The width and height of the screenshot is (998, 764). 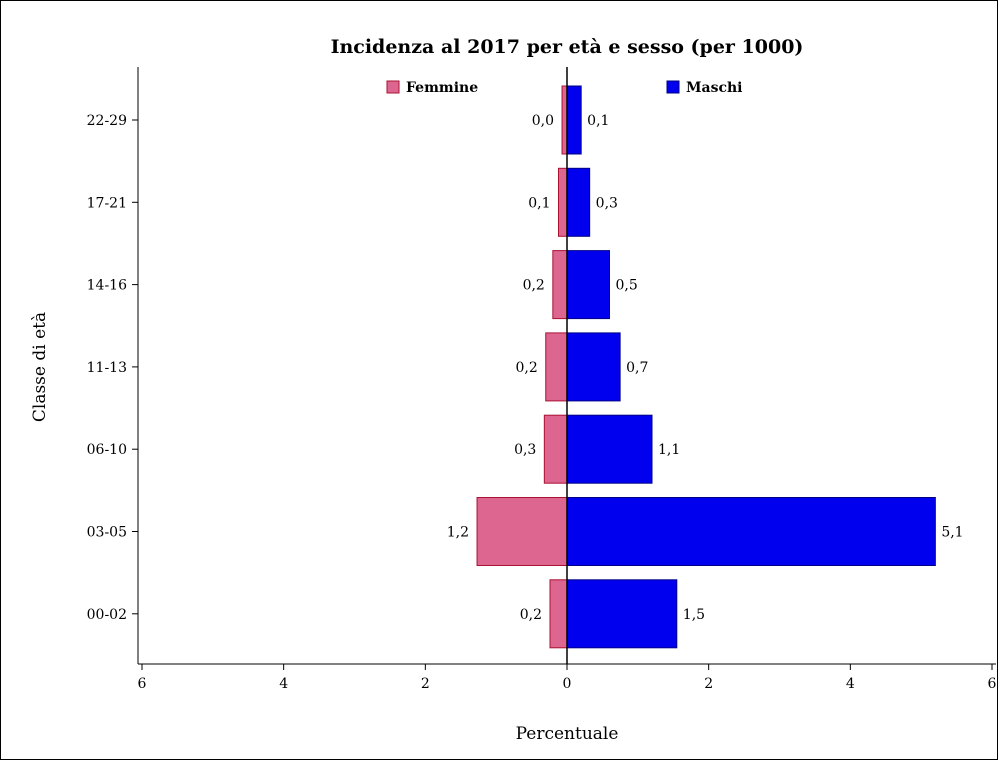 What do you see at coordinates (708, 684) in the screenshot?
I see `x-tick-label-4: 2` at bounding box center [708, 684].